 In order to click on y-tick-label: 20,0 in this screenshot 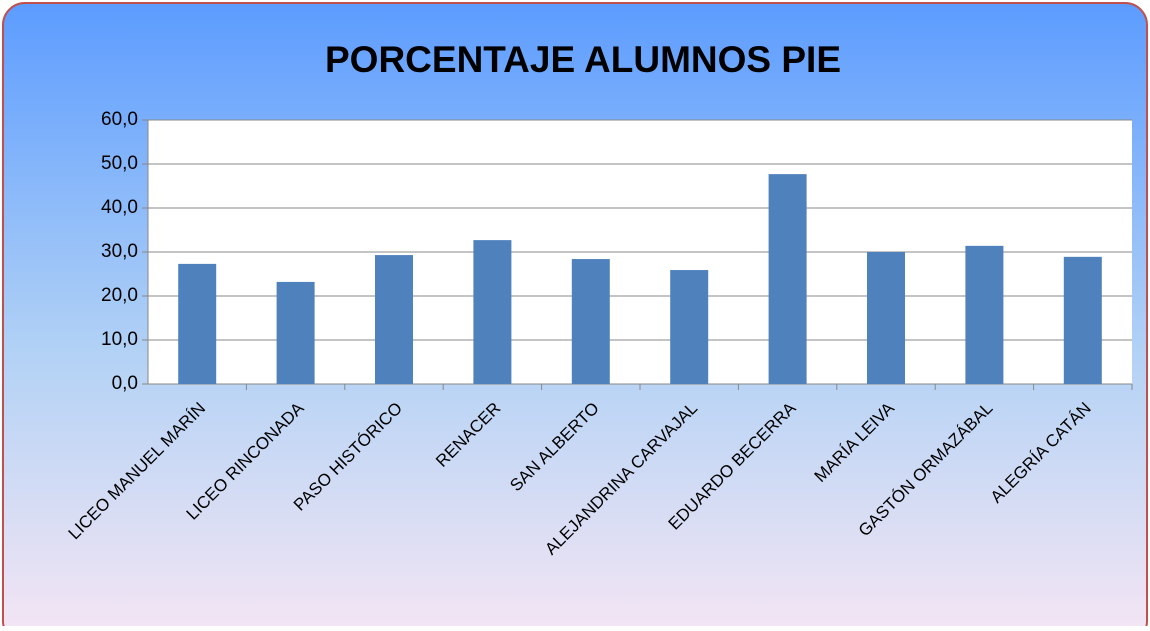, I will do `click(119, 295)`.